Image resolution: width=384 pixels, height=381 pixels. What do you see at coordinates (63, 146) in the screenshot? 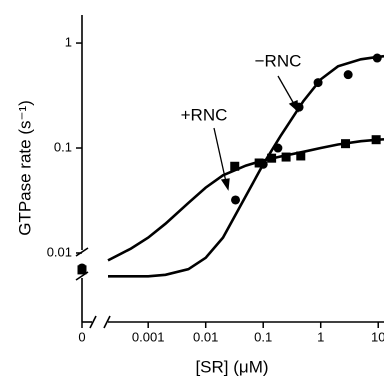
I see `y-tick-label: 0.1` at bounding box center [63, 146].